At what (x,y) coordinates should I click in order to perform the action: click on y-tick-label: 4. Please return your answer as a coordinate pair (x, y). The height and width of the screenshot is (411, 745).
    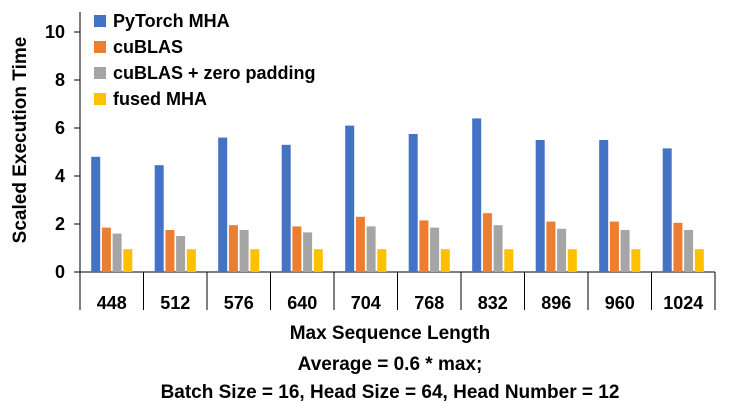
    Looking at the image, I should click on (60, 176).